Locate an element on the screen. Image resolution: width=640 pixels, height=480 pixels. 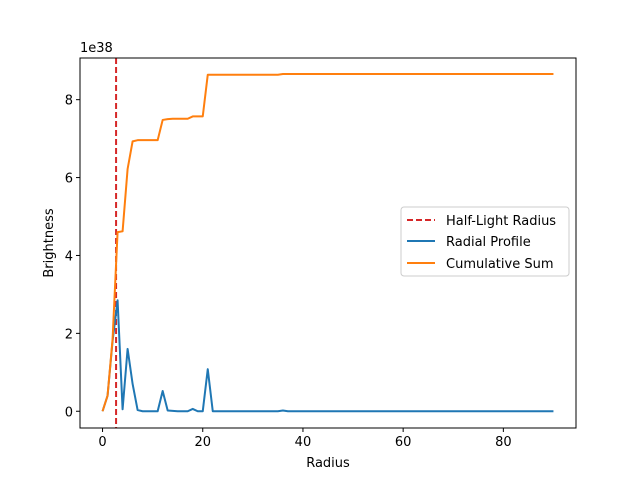
x-tick-label: 20 is located at coordinates (202, 442).